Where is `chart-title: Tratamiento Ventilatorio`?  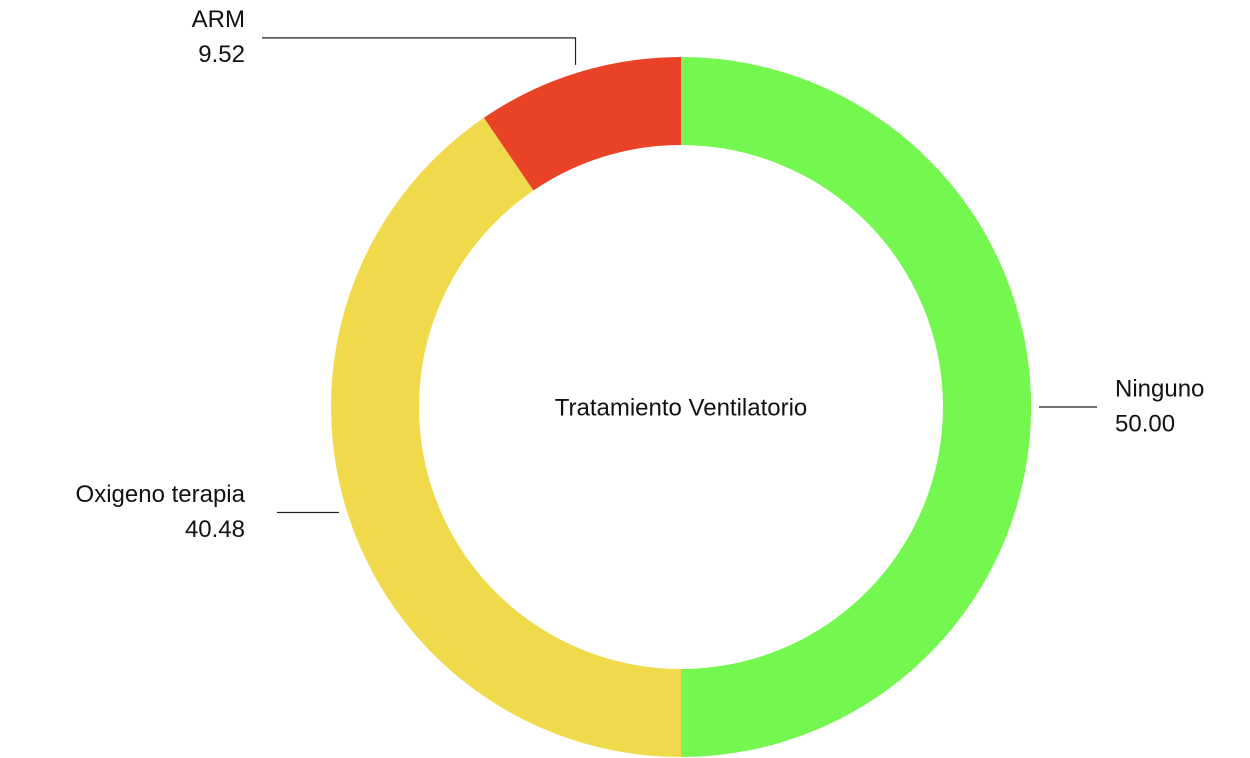
chart-title: Tratamiento Ventilatorio is located at coordinates (681, 407).